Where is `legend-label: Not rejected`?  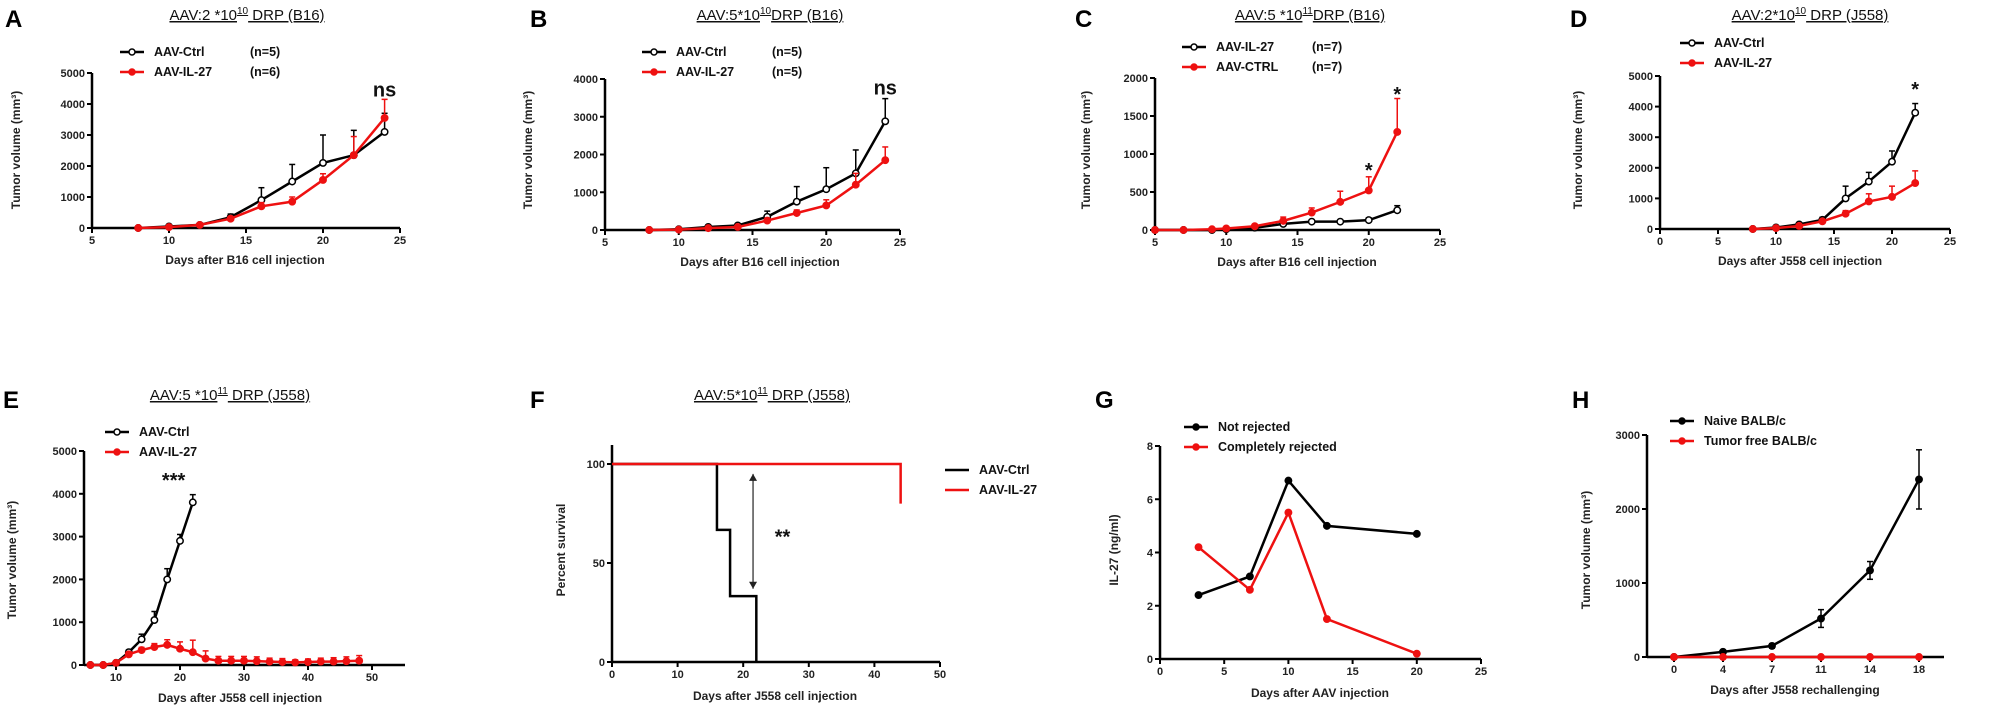
legend-label: Not rejected is located at coordinates (1254, 427).